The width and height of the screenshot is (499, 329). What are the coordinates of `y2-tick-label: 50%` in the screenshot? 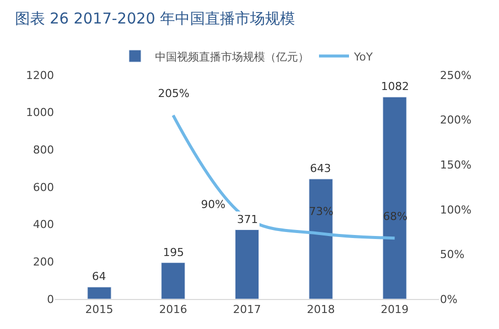 It's located at (452, 255).